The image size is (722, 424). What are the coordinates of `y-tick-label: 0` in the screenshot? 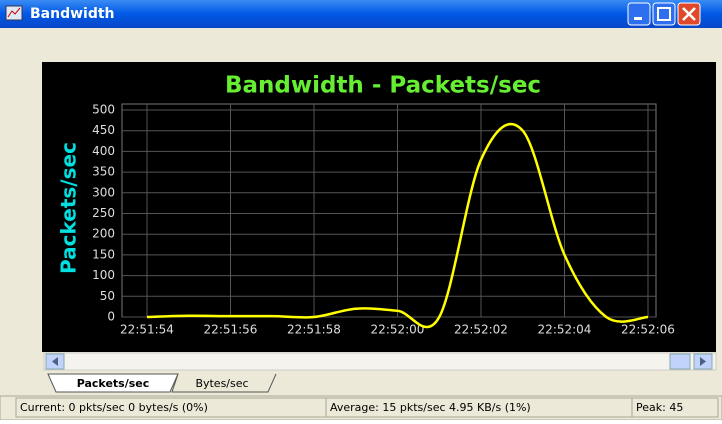 It's located at (111, 317).